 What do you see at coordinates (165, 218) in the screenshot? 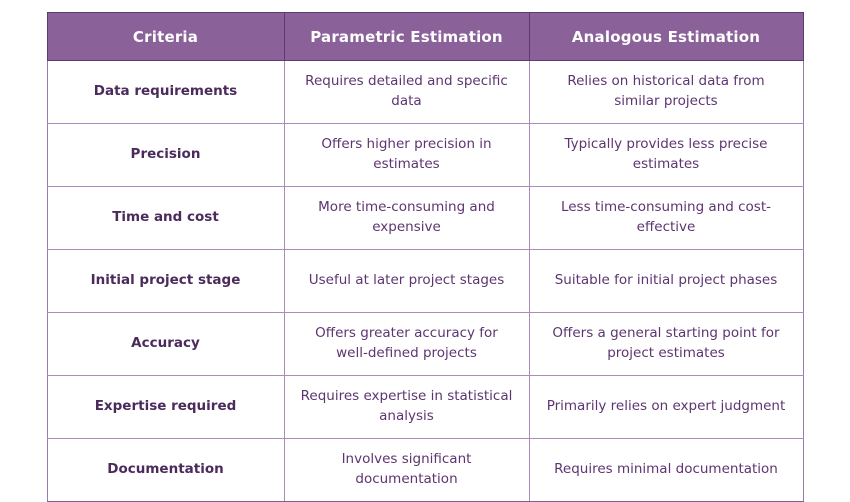
I see `criteria-cell: Time and cost` at bounding box center [165, 218].